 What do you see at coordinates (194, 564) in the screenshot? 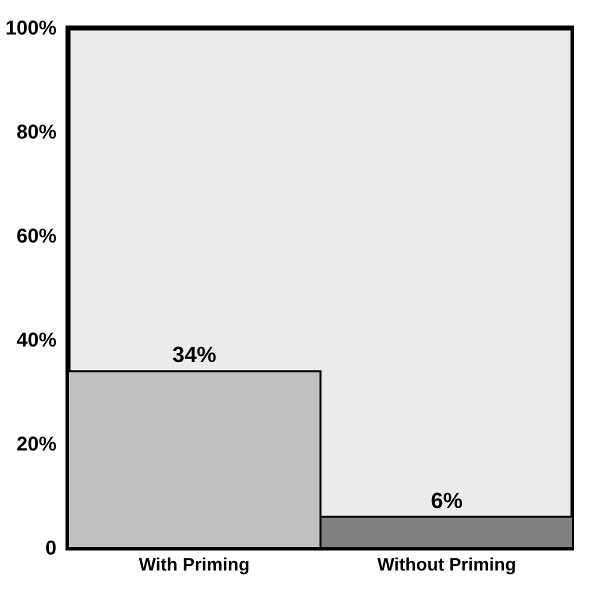
I see `x-tick-label: With Priming` at bounding box center [194, 564].